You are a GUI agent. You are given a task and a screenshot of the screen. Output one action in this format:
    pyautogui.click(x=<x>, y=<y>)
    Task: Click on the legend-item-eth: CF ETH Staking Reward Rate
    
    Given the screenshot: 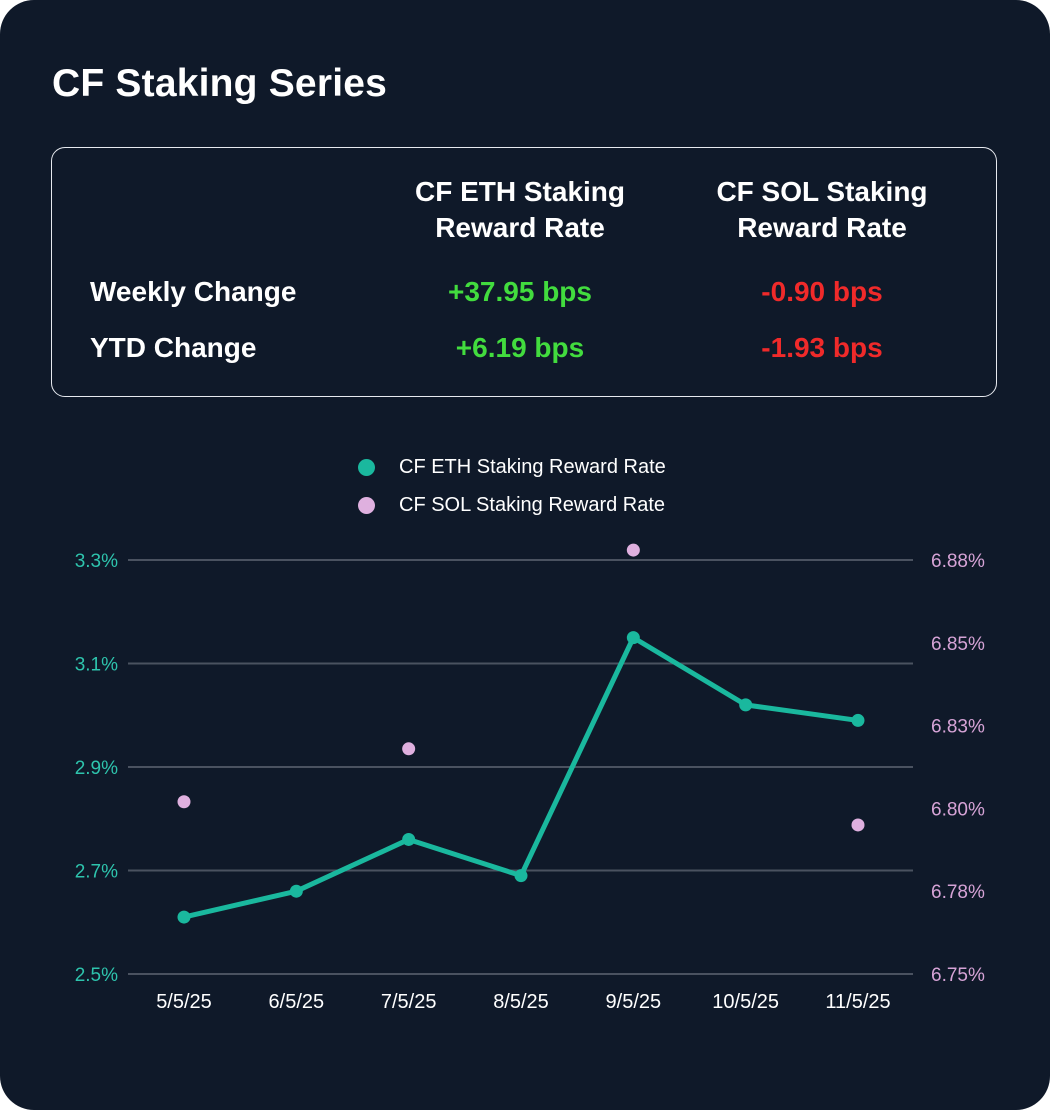 What is the action you would take?
    pyautogui.click(x=512, y=467)
    